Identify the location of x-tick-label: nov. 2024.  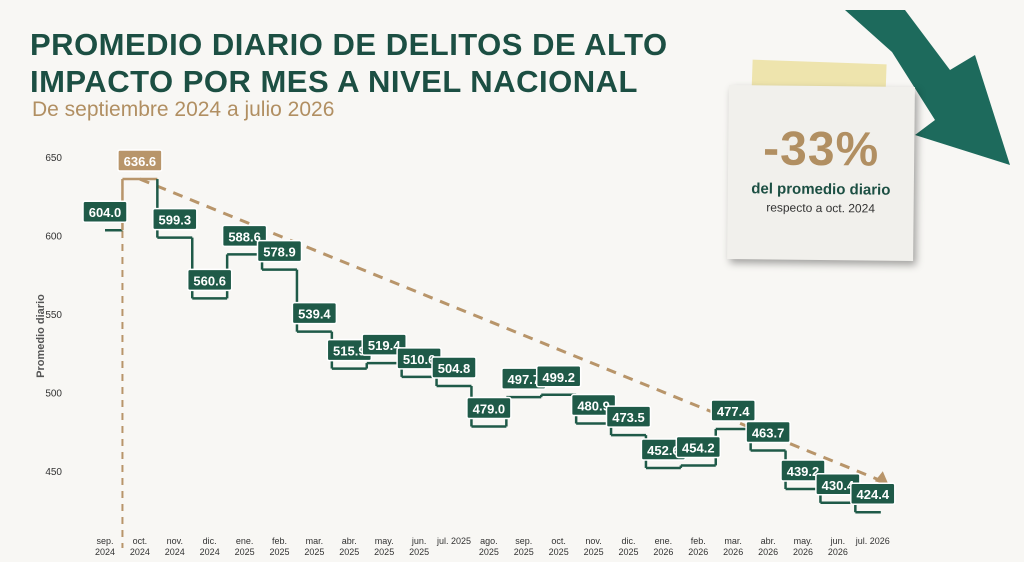
(174, 546).